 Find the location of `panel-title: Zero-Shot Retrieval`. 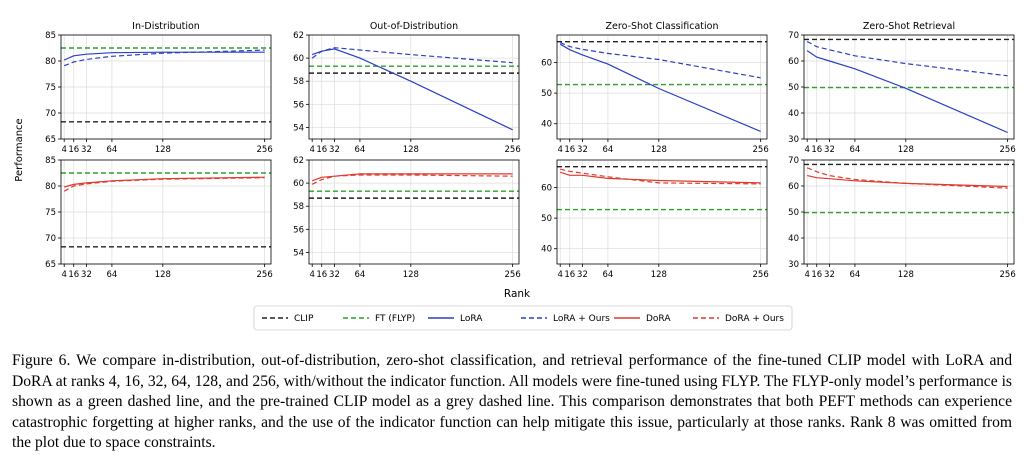

panel-title: Zero-Shot Retrieval is located at coordinates (909, 26).